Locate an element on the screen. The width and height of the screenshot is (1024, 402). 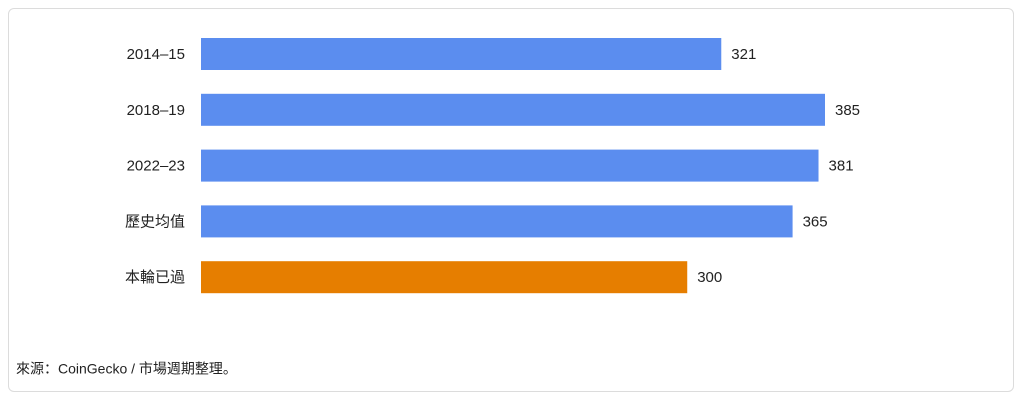
value-label: 300 is located at coordinates (709, 277).